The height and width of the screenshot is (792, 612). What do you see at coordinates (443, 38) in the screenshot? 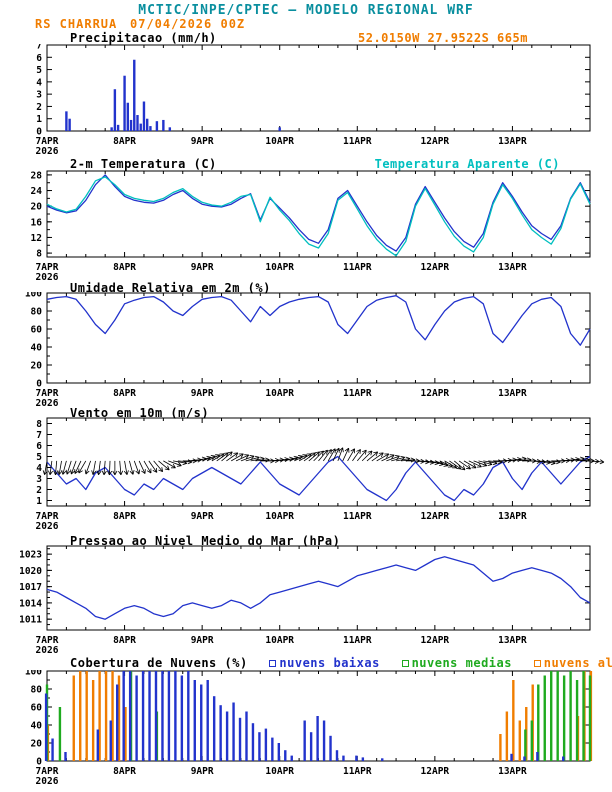
I see `station-location: 52.0150W 27.9522S 665m` at bounding box center [443, 38].